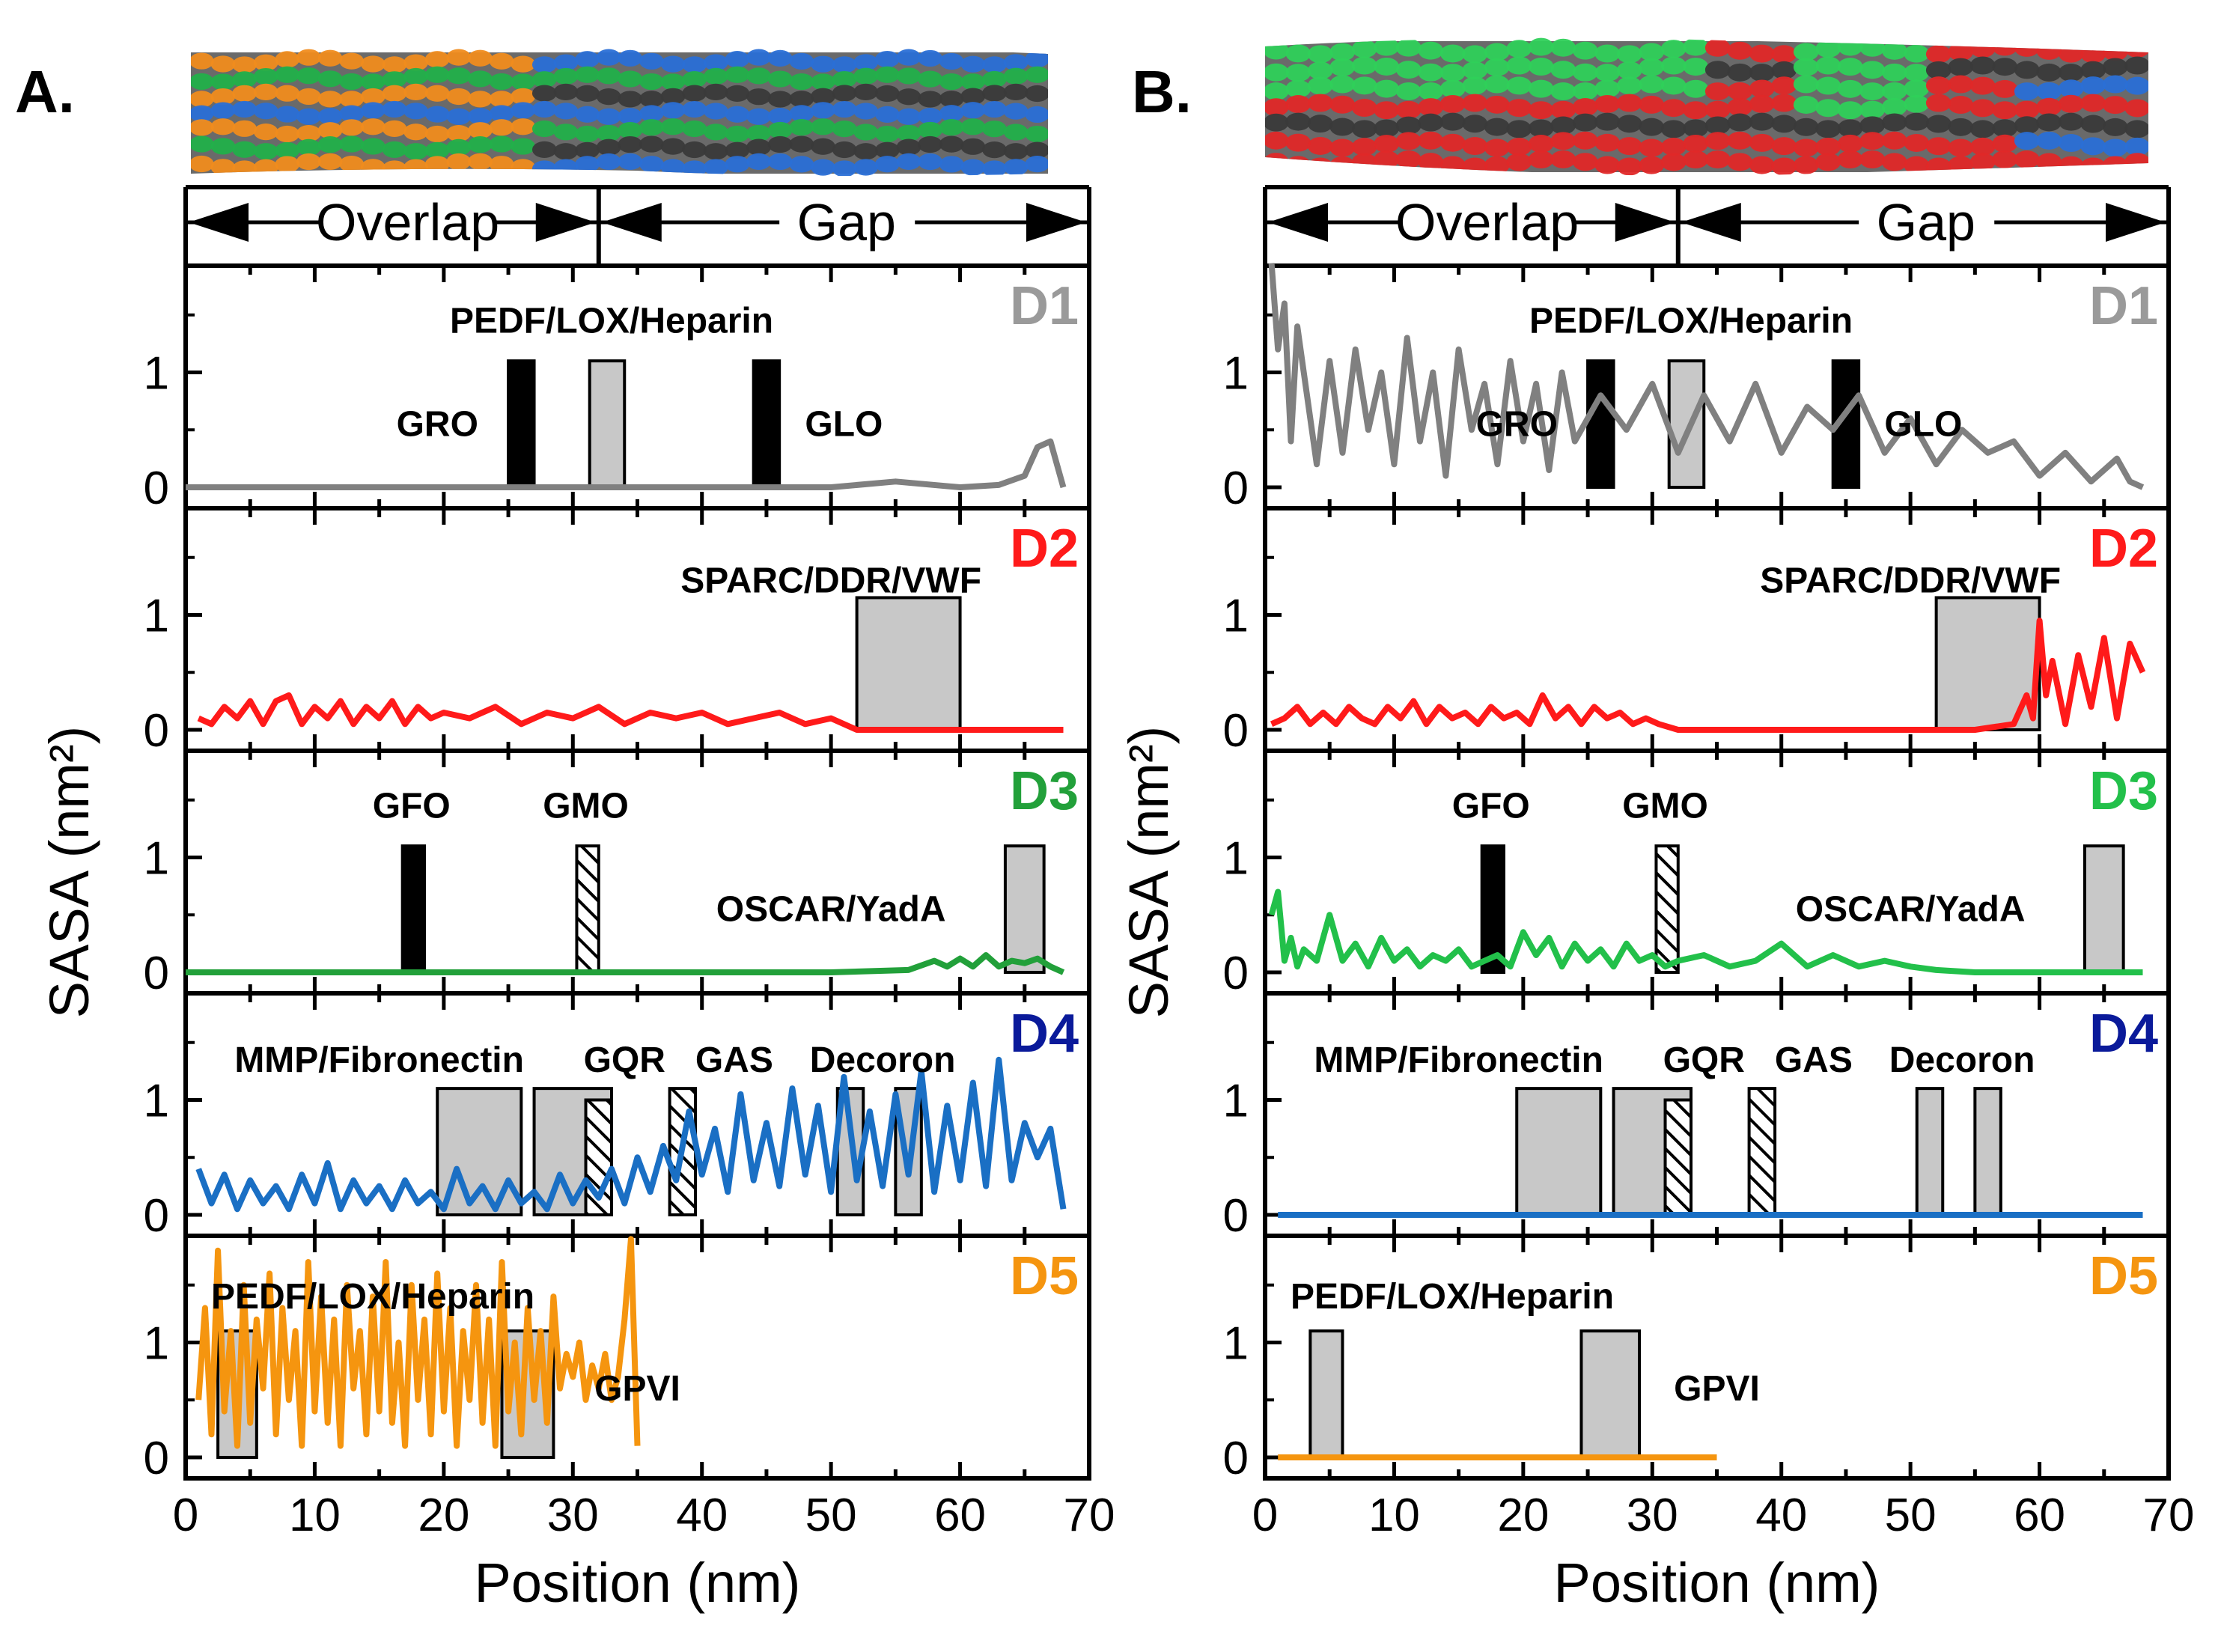 The height and width of the screenshot is (1652, 2215). What do you see at coordinates (437, 425) in the screenshot?
I see `binding-site-label: GRO` at bounding box center [437, 425].